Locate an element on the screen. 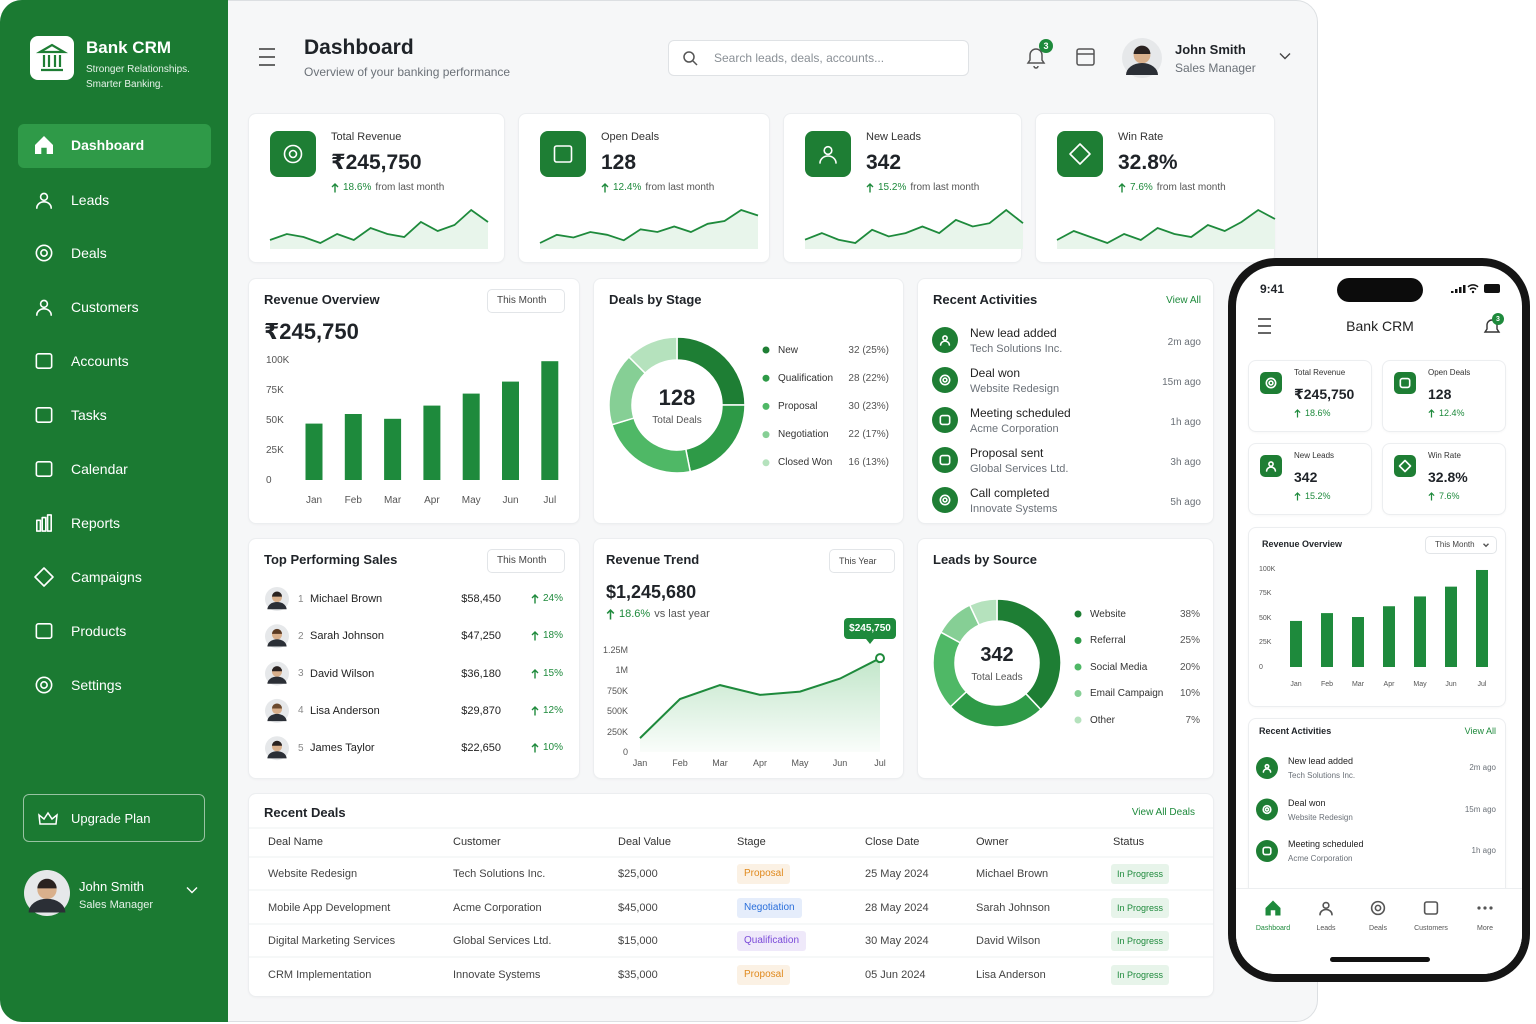 This screenshot has height=1024, width=1536. sales-rank: 2 is located at coordinates (301, 636).